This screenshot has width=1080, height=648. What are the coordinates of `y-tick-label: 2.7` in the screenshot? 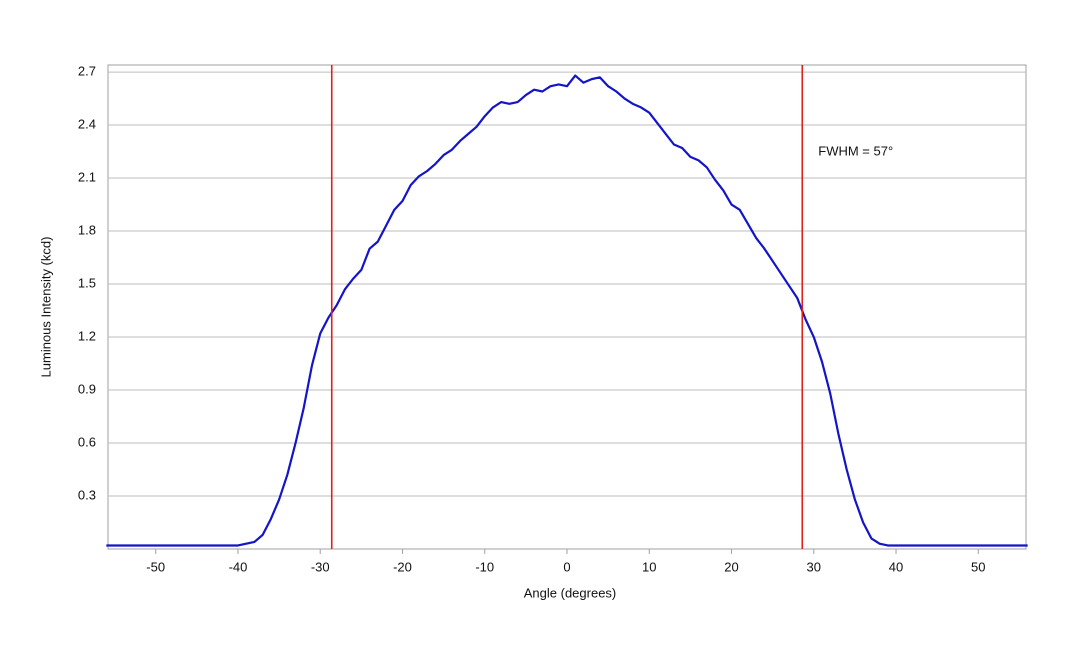 It's located at (87, 71).